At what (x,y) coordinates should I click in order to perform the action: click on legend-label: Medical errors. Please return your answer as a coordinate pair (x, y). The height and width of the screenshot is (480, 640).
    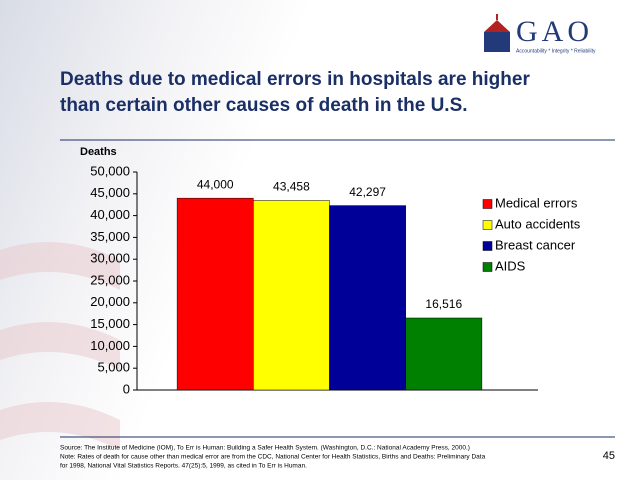
    Looking at the image, I should click on (536, 202).